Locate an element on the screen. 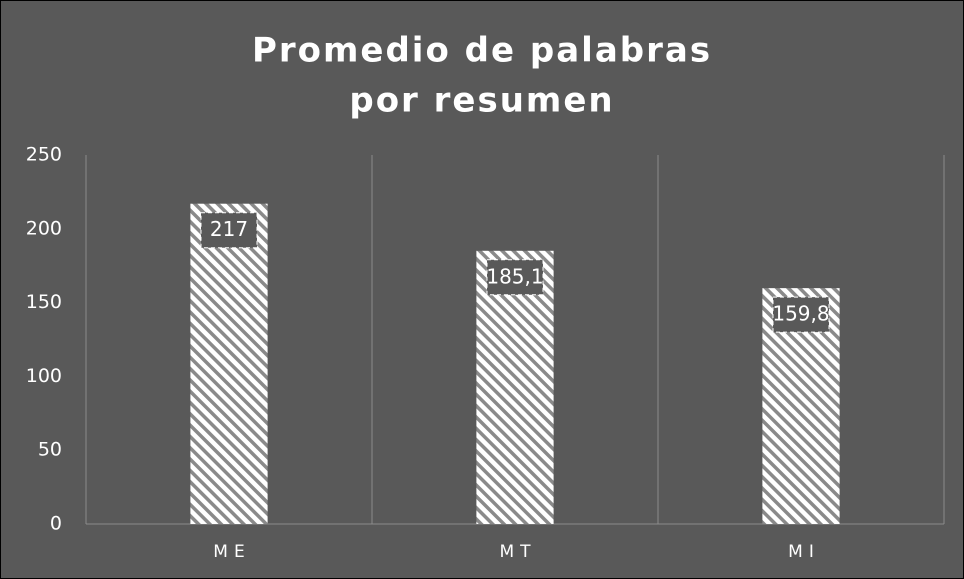 This screenshot has width=964, height=579. value-label: 185,1 is located at coordinates (514, 276).